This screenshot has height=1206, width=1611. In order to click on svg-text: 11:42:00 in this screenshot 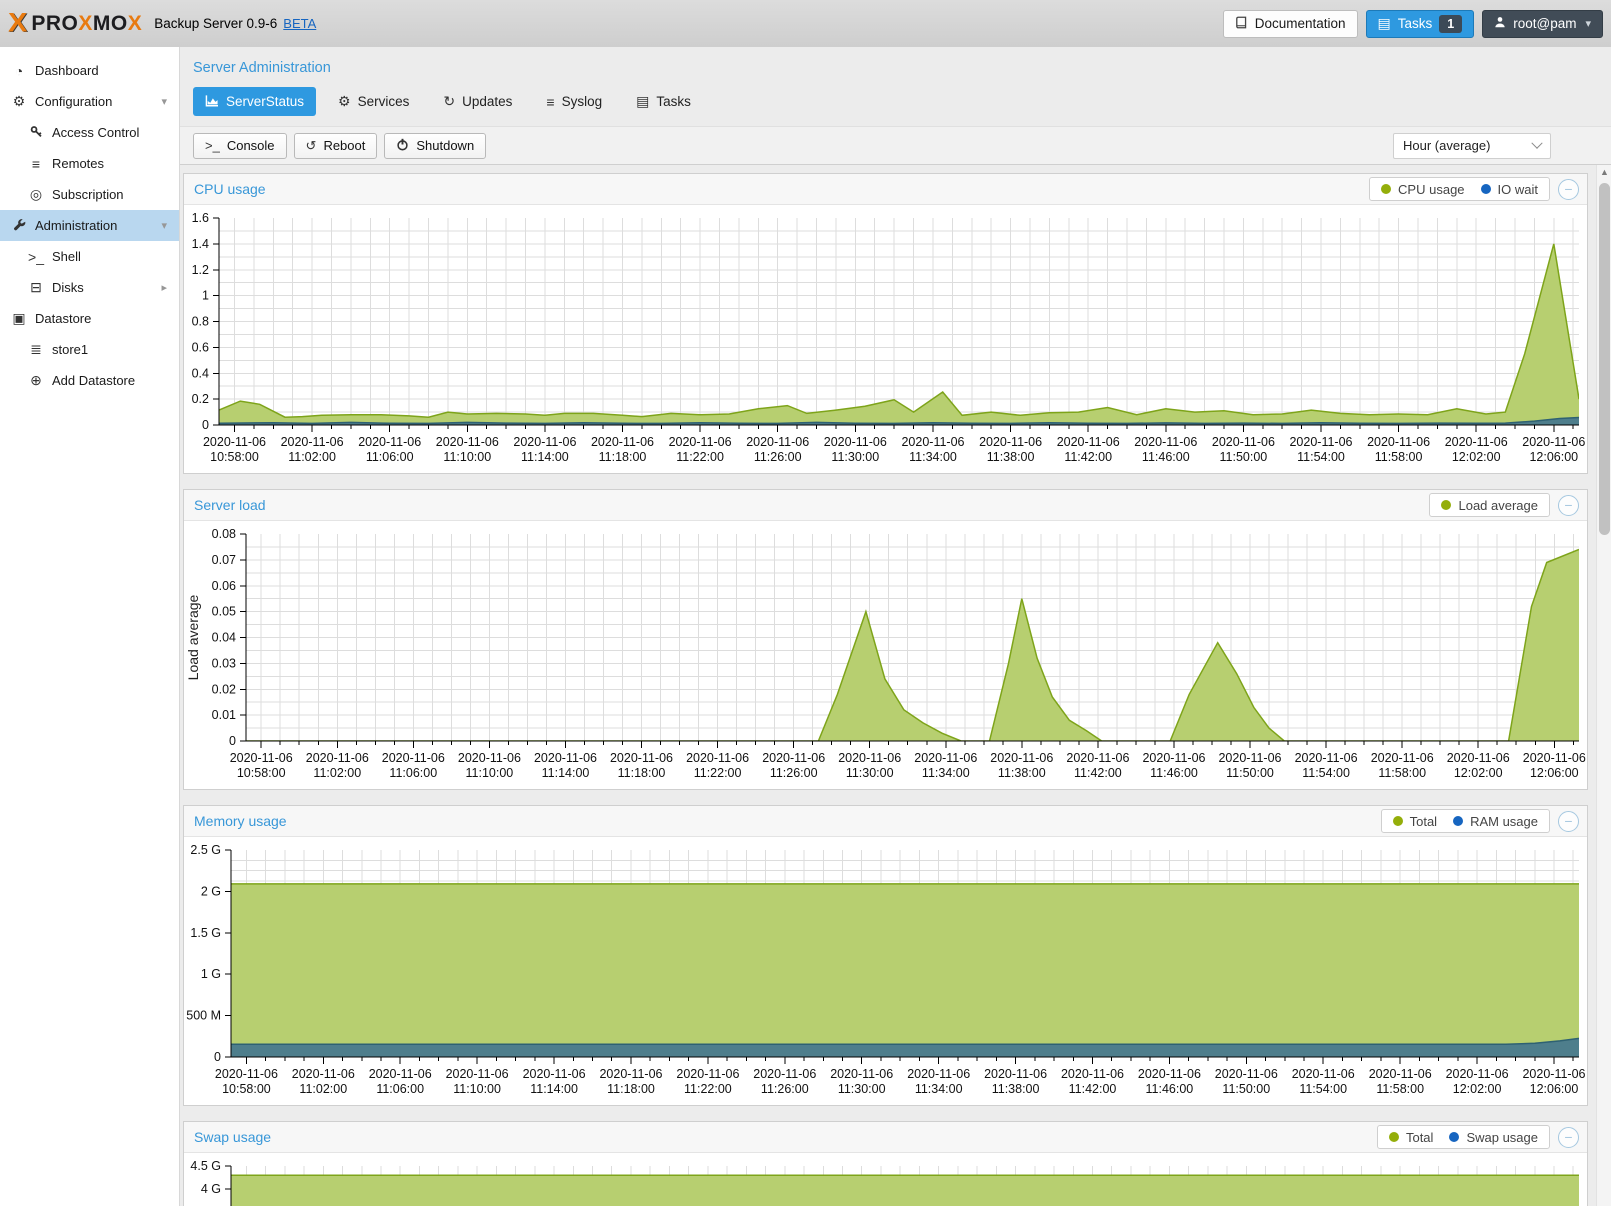, I will do `click(1098, 773)`.